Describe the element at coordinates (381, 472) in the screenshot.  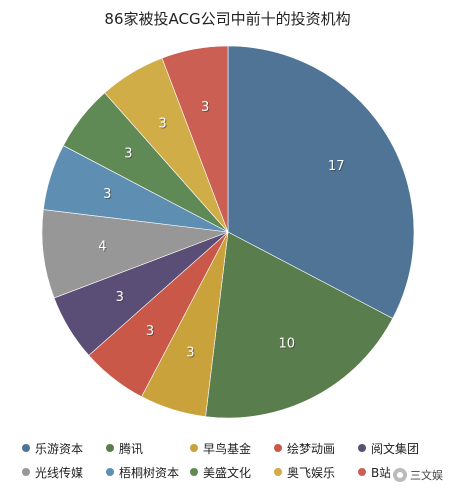
I see `legend-label: B站` at that location.